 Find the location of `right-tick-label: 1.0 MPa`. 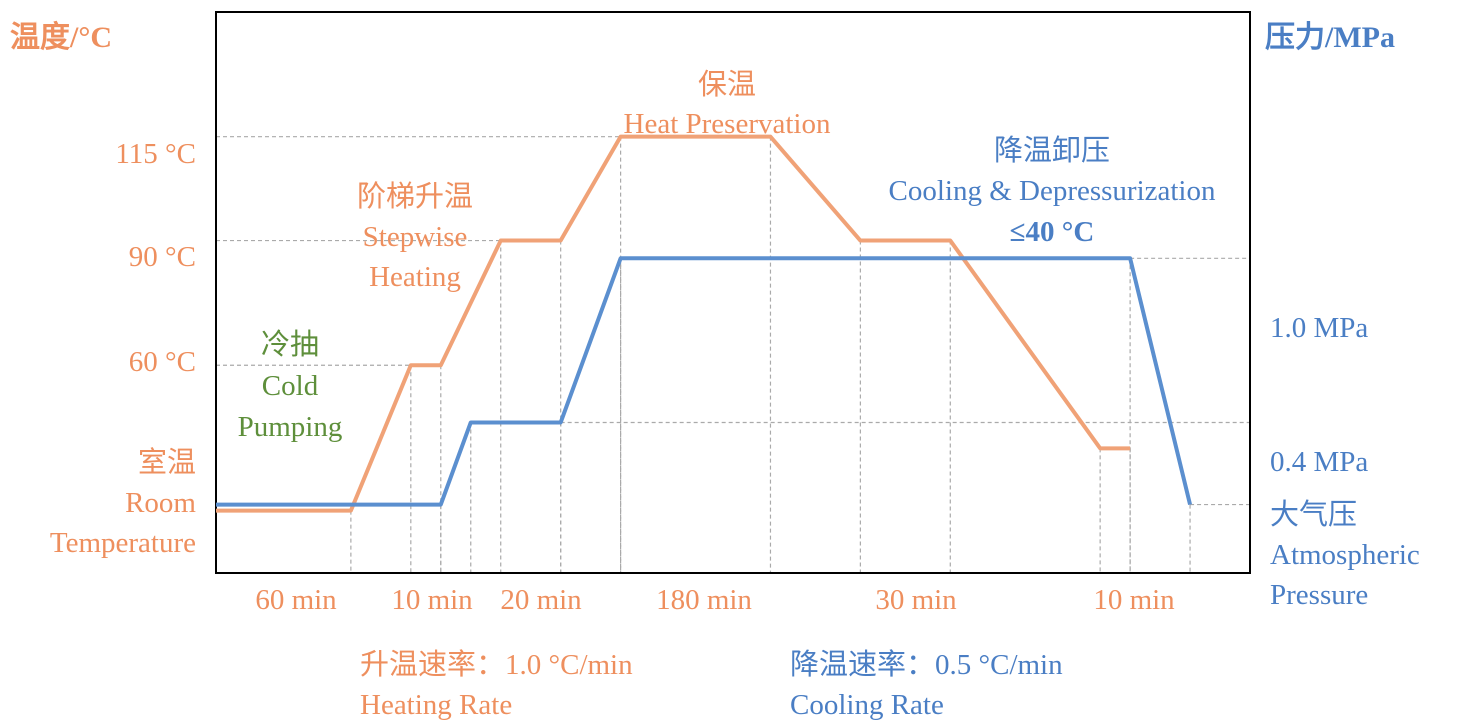

right-tick-label: 1.0 MPa is located at coordinates (1319, 328).